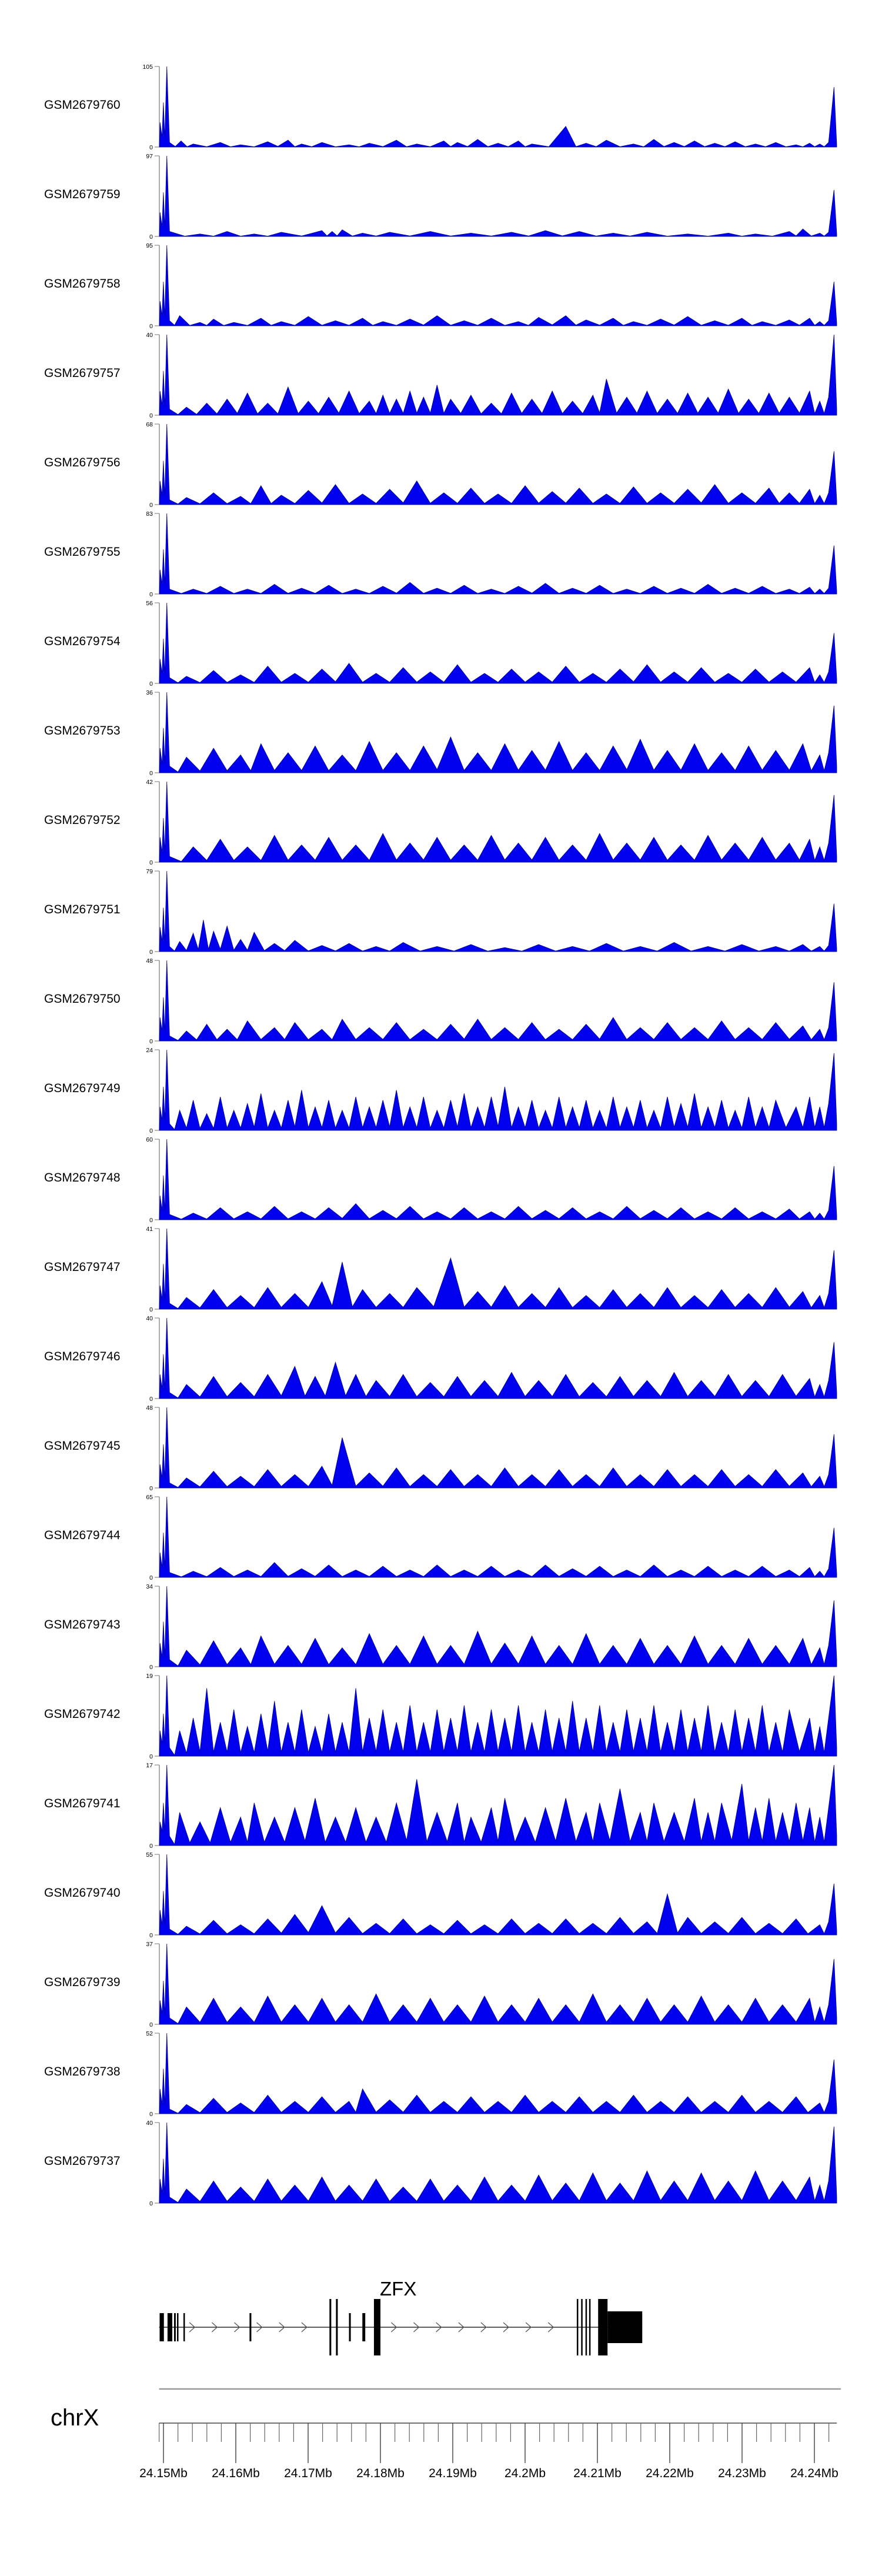 Image resolution: width=882 pixels, height=2576 pixels. What do you see at coordinates (82, 1446) in the screenshot?
I see `track-label: GSM2679745` at bounding box center [82, 1446].